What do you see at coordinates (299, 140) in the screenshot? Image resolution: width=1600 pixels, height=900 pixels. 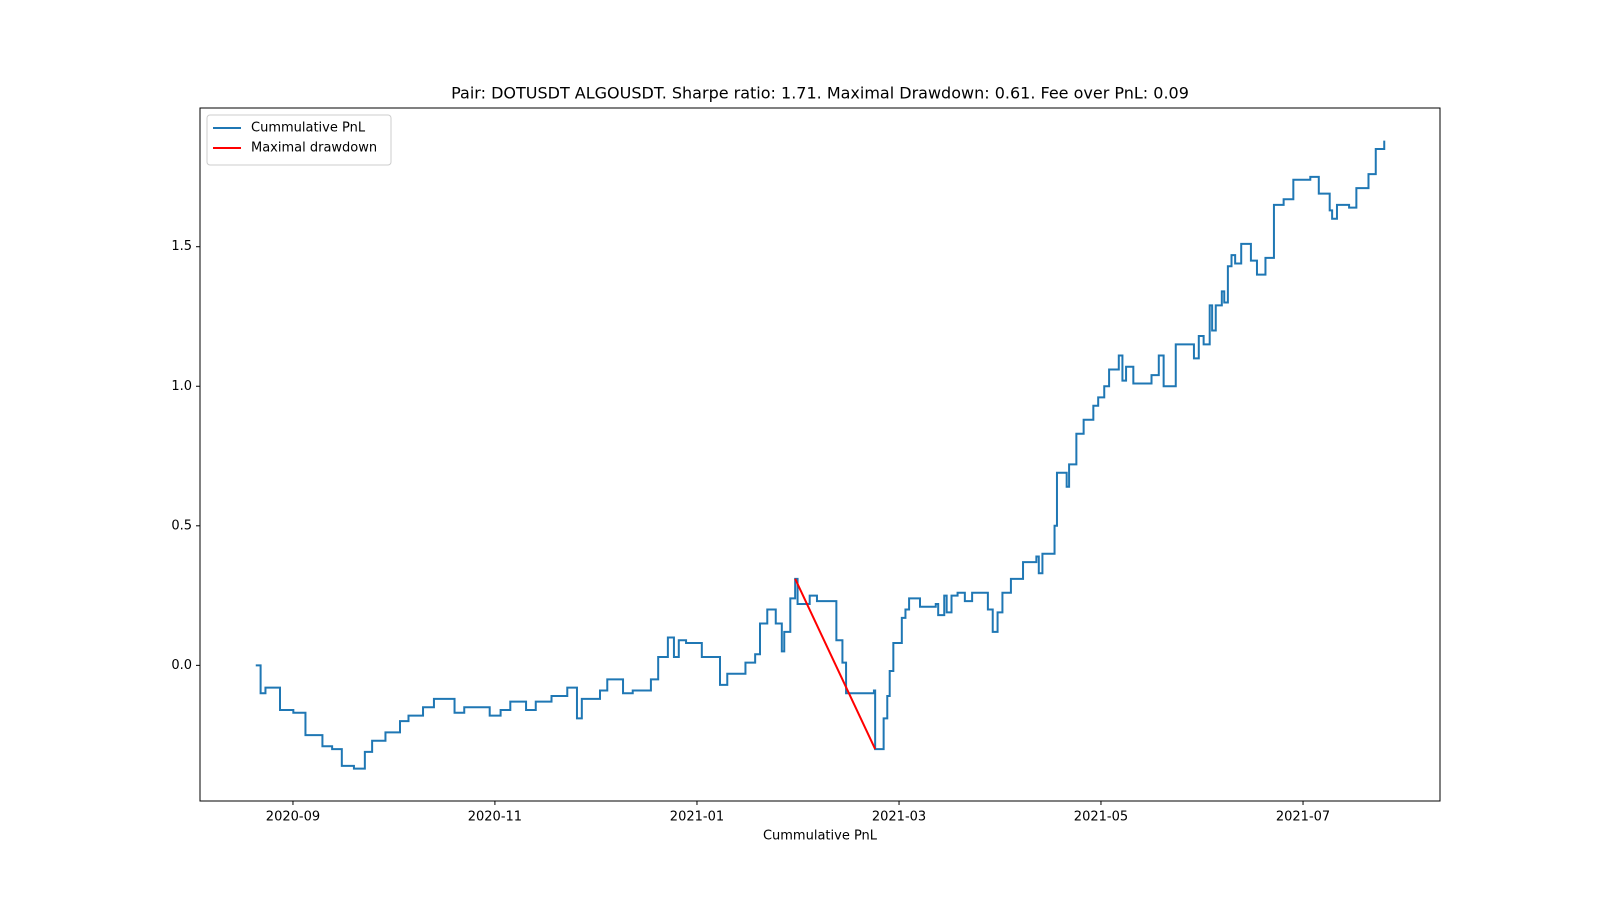 I see `legend-box` at bounding box center [299, 140].